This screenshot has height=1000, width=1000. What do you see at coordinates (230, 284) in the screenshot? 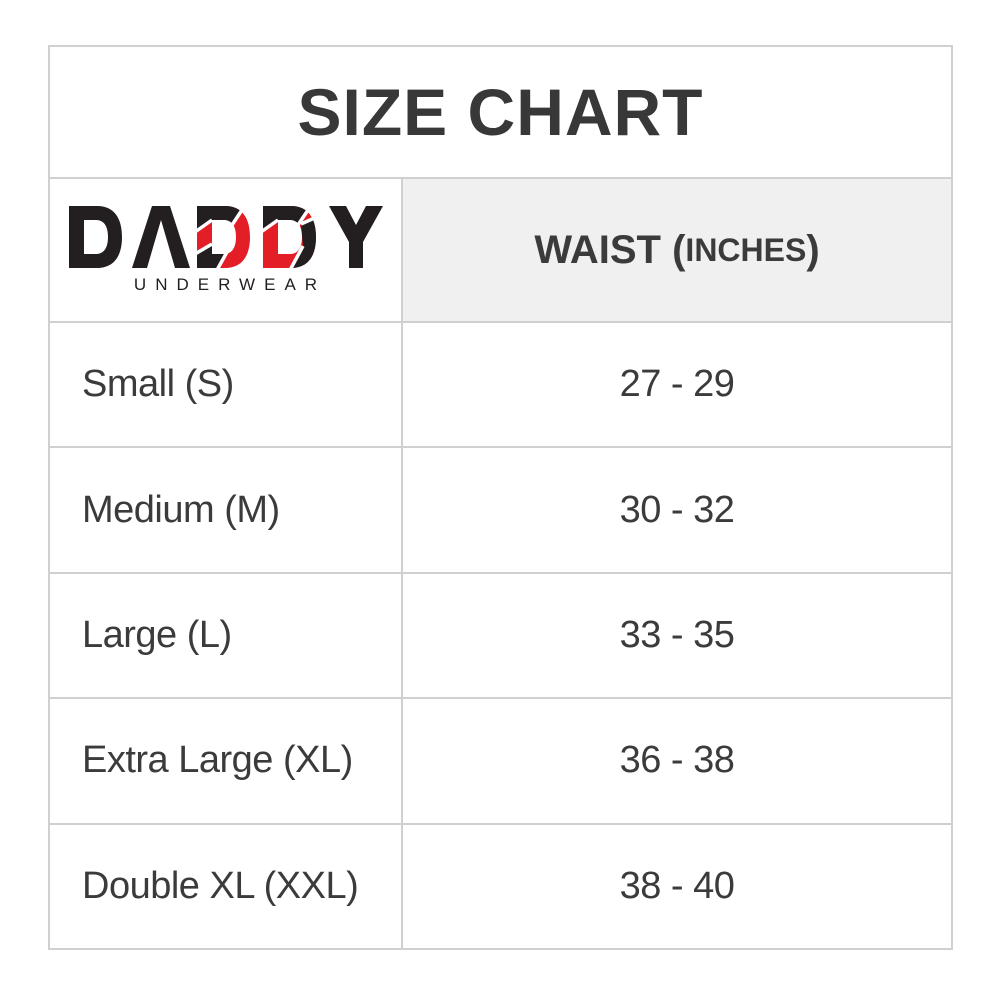
I see `brand-subtitle: UNDERWEAR` at bounding box center [230, 284].